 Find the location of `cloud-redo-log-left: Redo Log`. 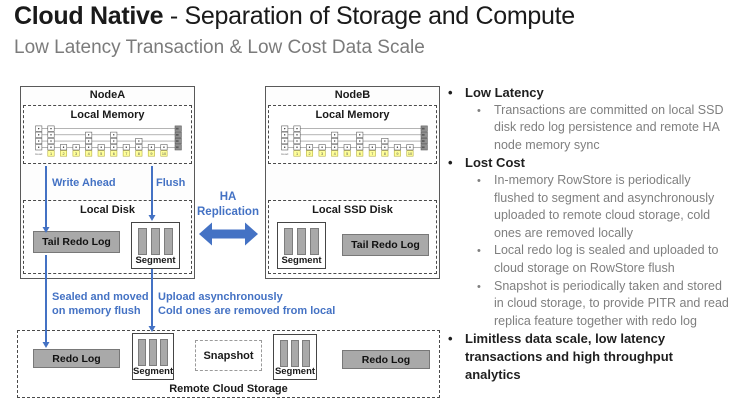

cloud-redo-log-left: Redo Log is located at coordinates (76, 358).